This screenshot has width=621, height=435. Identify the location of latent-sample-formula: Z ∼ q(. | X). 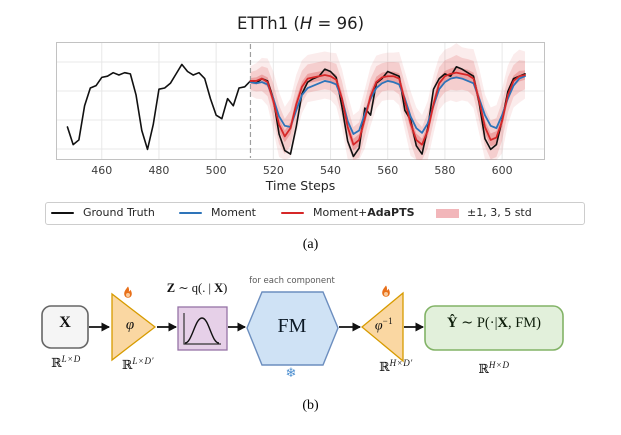
(197, 288).